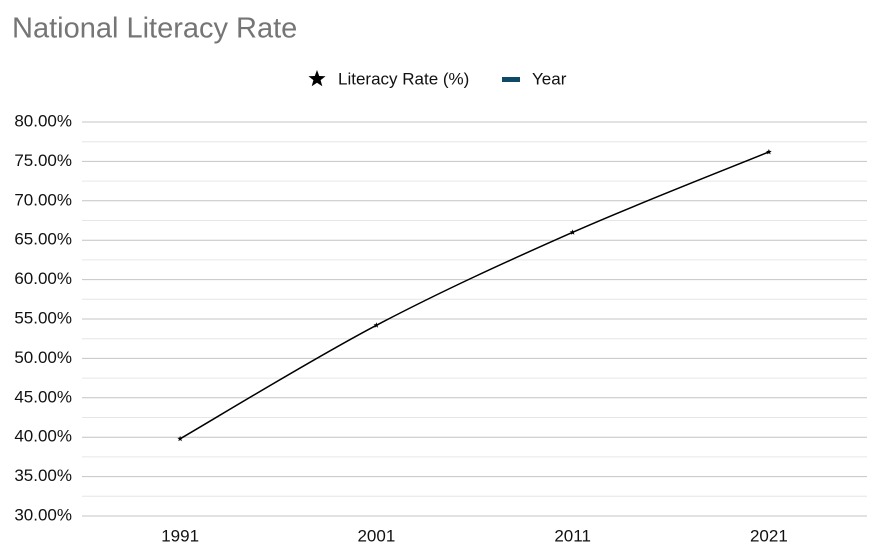  What do you see at coordinates (43, 317) in the screenshot?
I see `y-tick-label: 55.00%` at bounding box center [43, 317].